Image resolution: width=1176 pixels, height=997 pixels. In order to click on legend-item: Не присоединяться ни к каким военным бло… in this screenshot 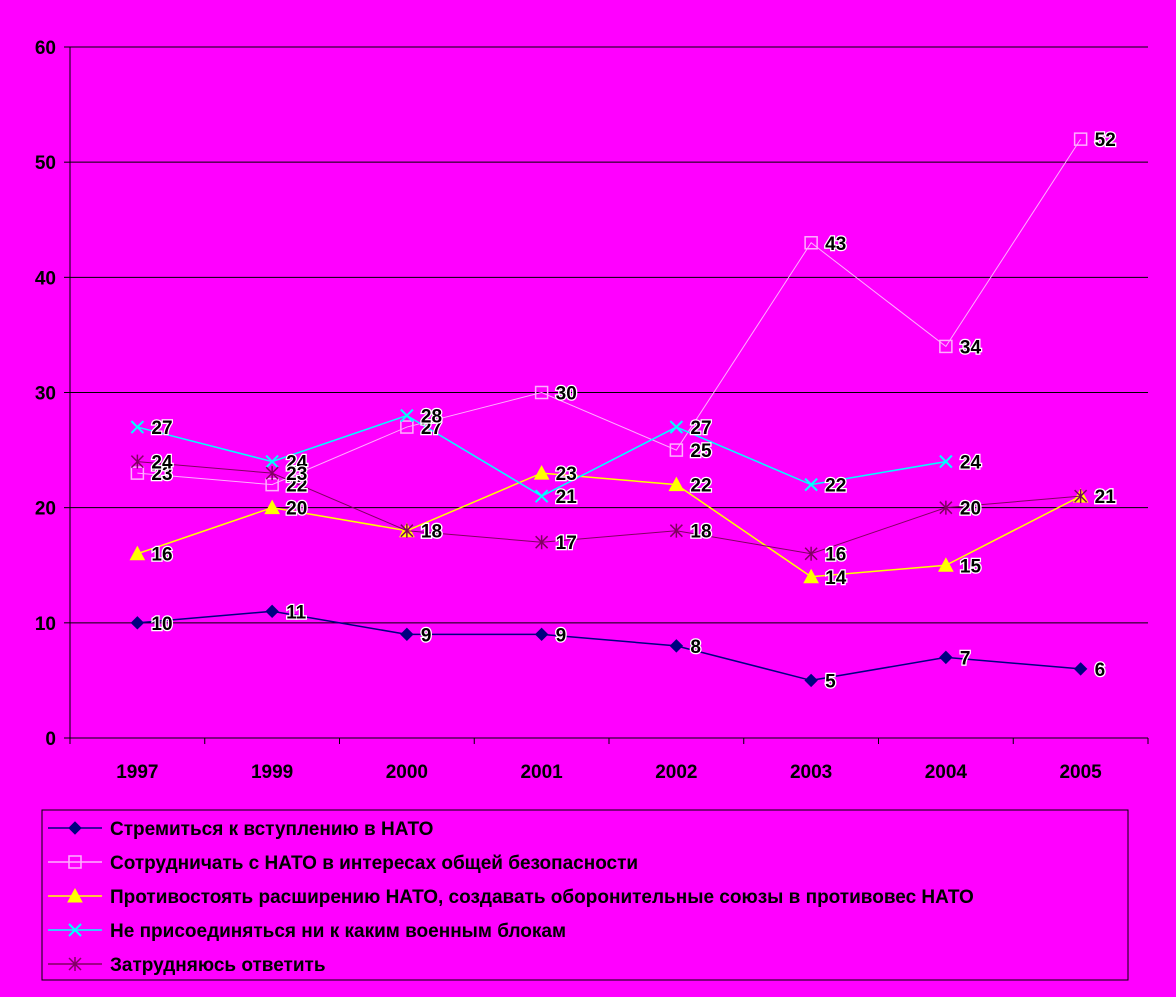, I will do `click(307, 931)`.